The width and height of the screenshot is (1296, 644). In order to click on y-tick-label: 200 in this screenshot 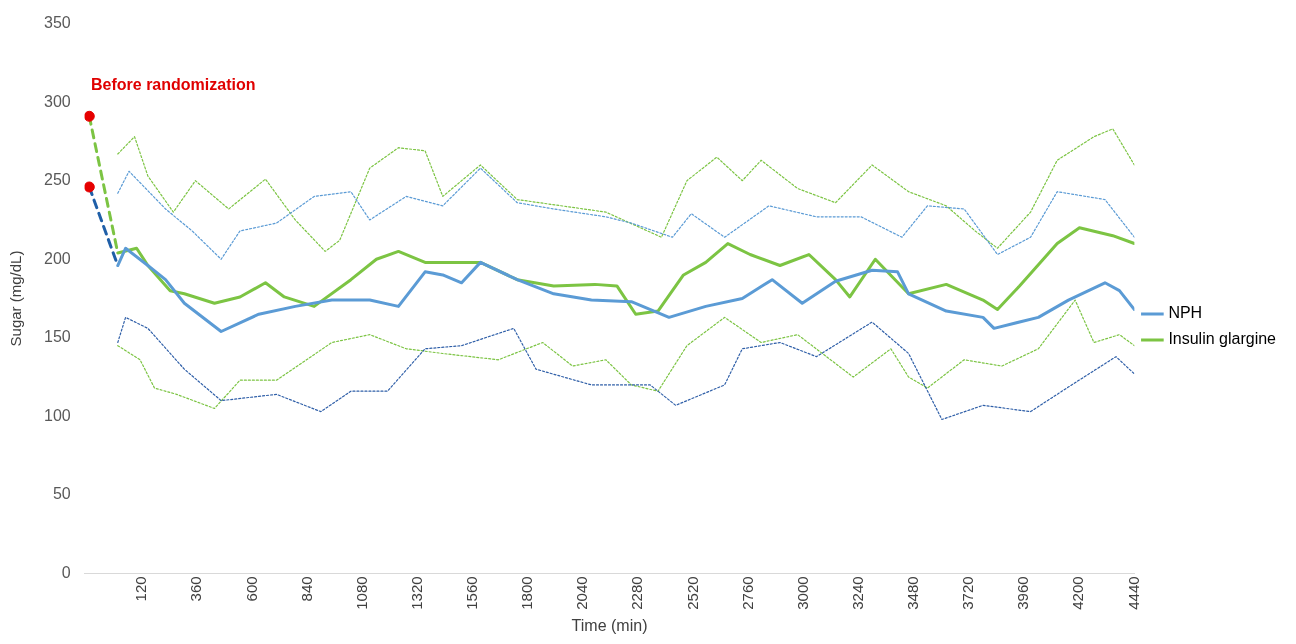, I will do `click(57, 258)`.